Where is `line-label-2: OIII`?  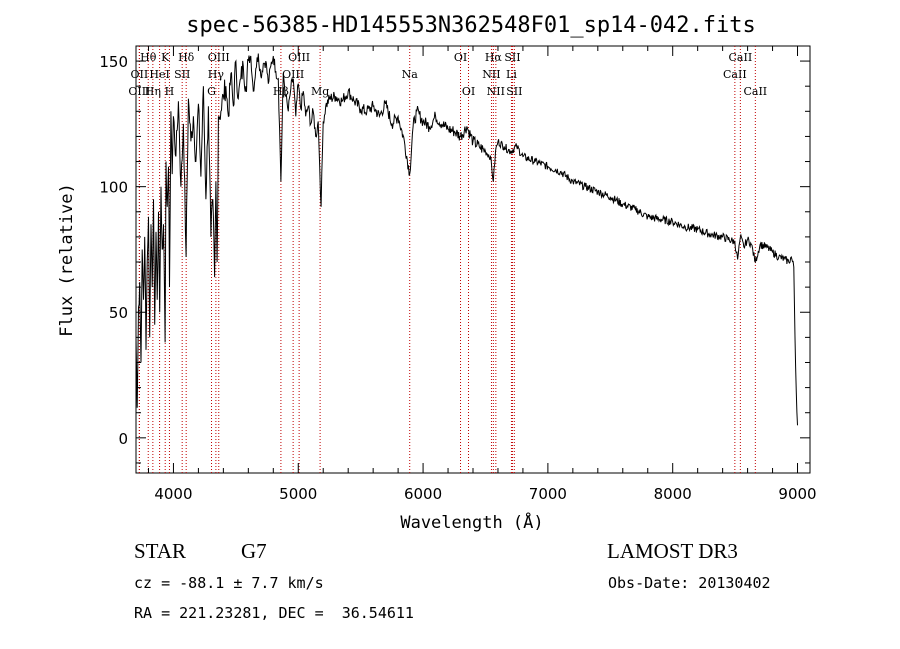 line-label-2: OIII is located at coordinates (139, 91).